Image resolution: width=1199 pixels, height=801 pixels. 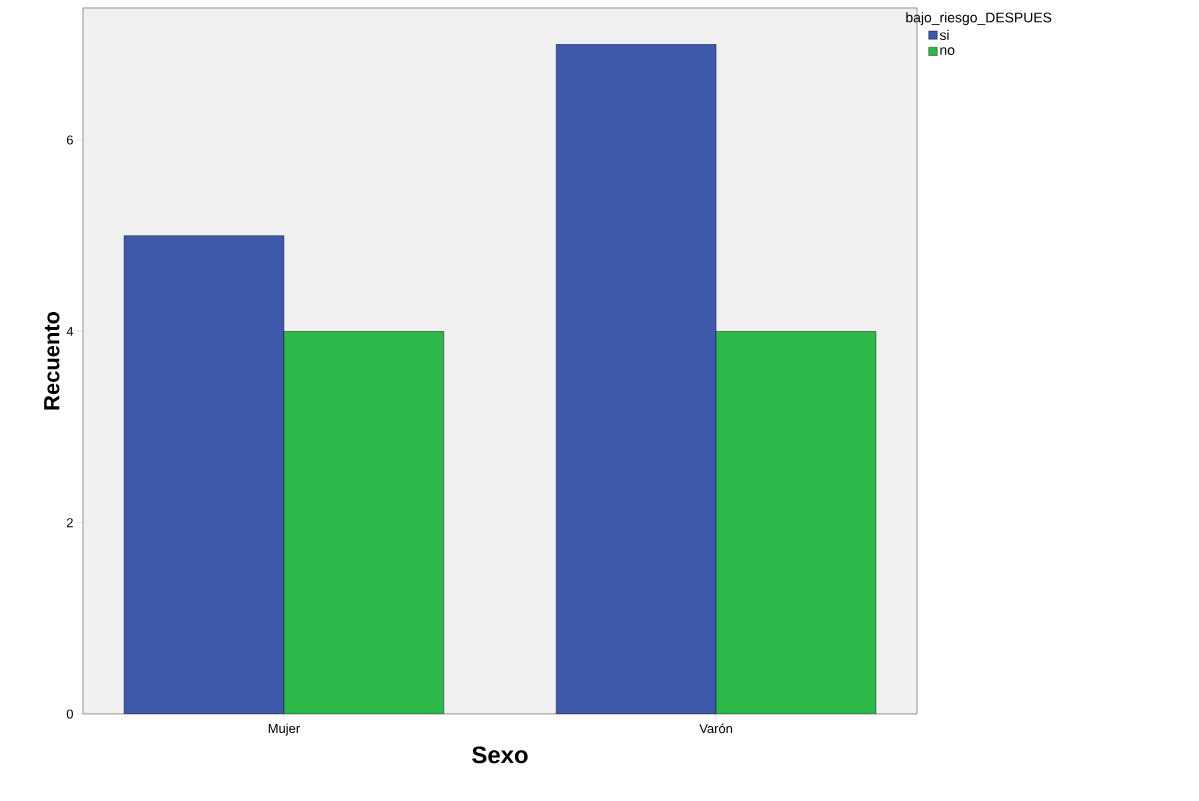 I want to click on x-tick-label: Mujer, so click(x=284, y=729).